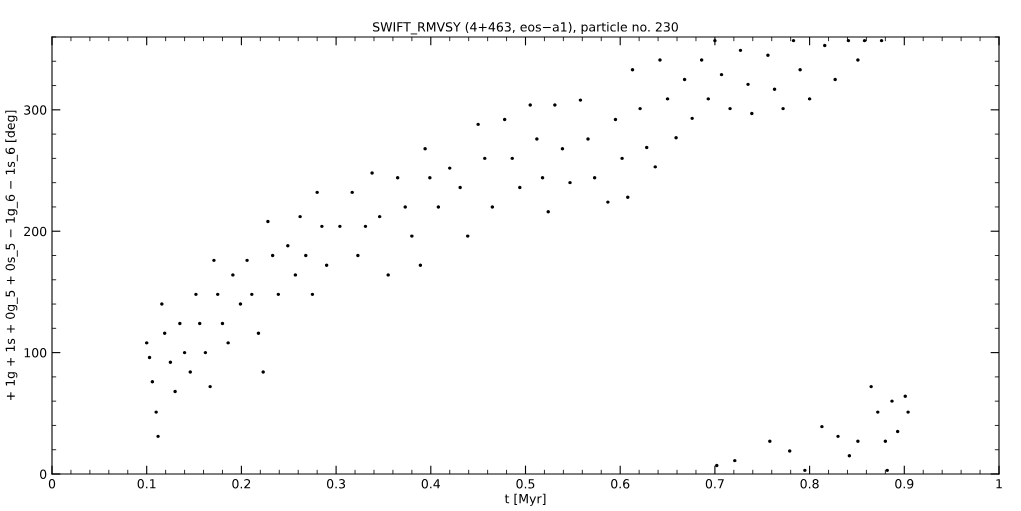 The image size is (1021, 511). I want to click on y-tick-label: 200, so click(35, 231).